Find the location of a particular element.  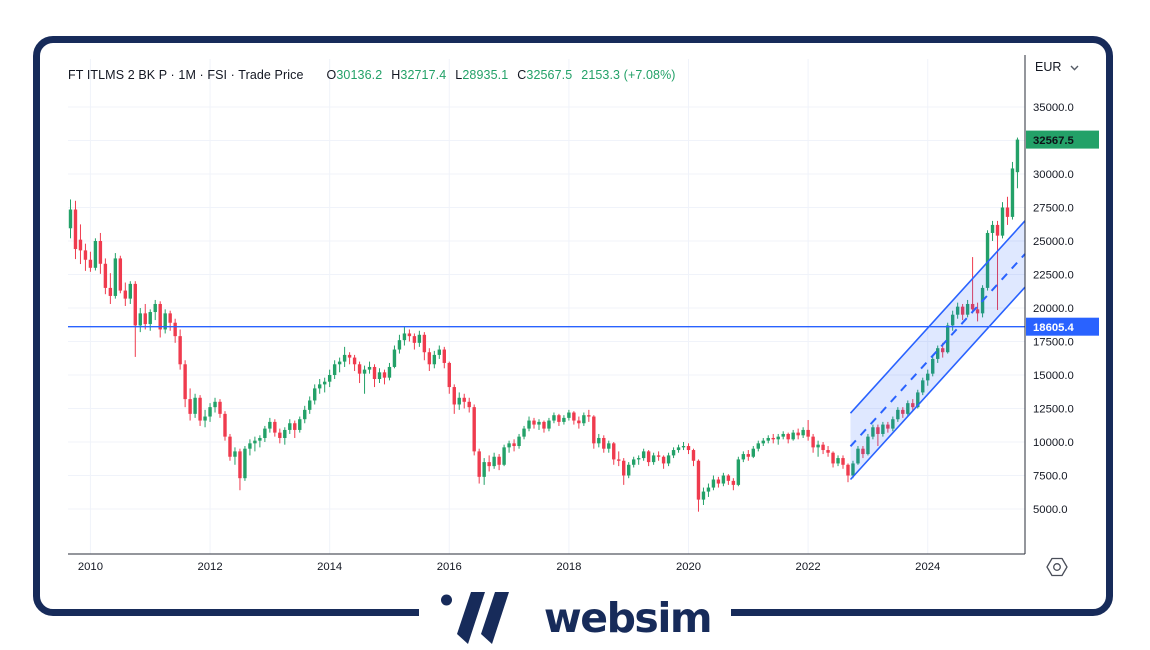

svg-text: 2018 is located at coordinates (568, 567).